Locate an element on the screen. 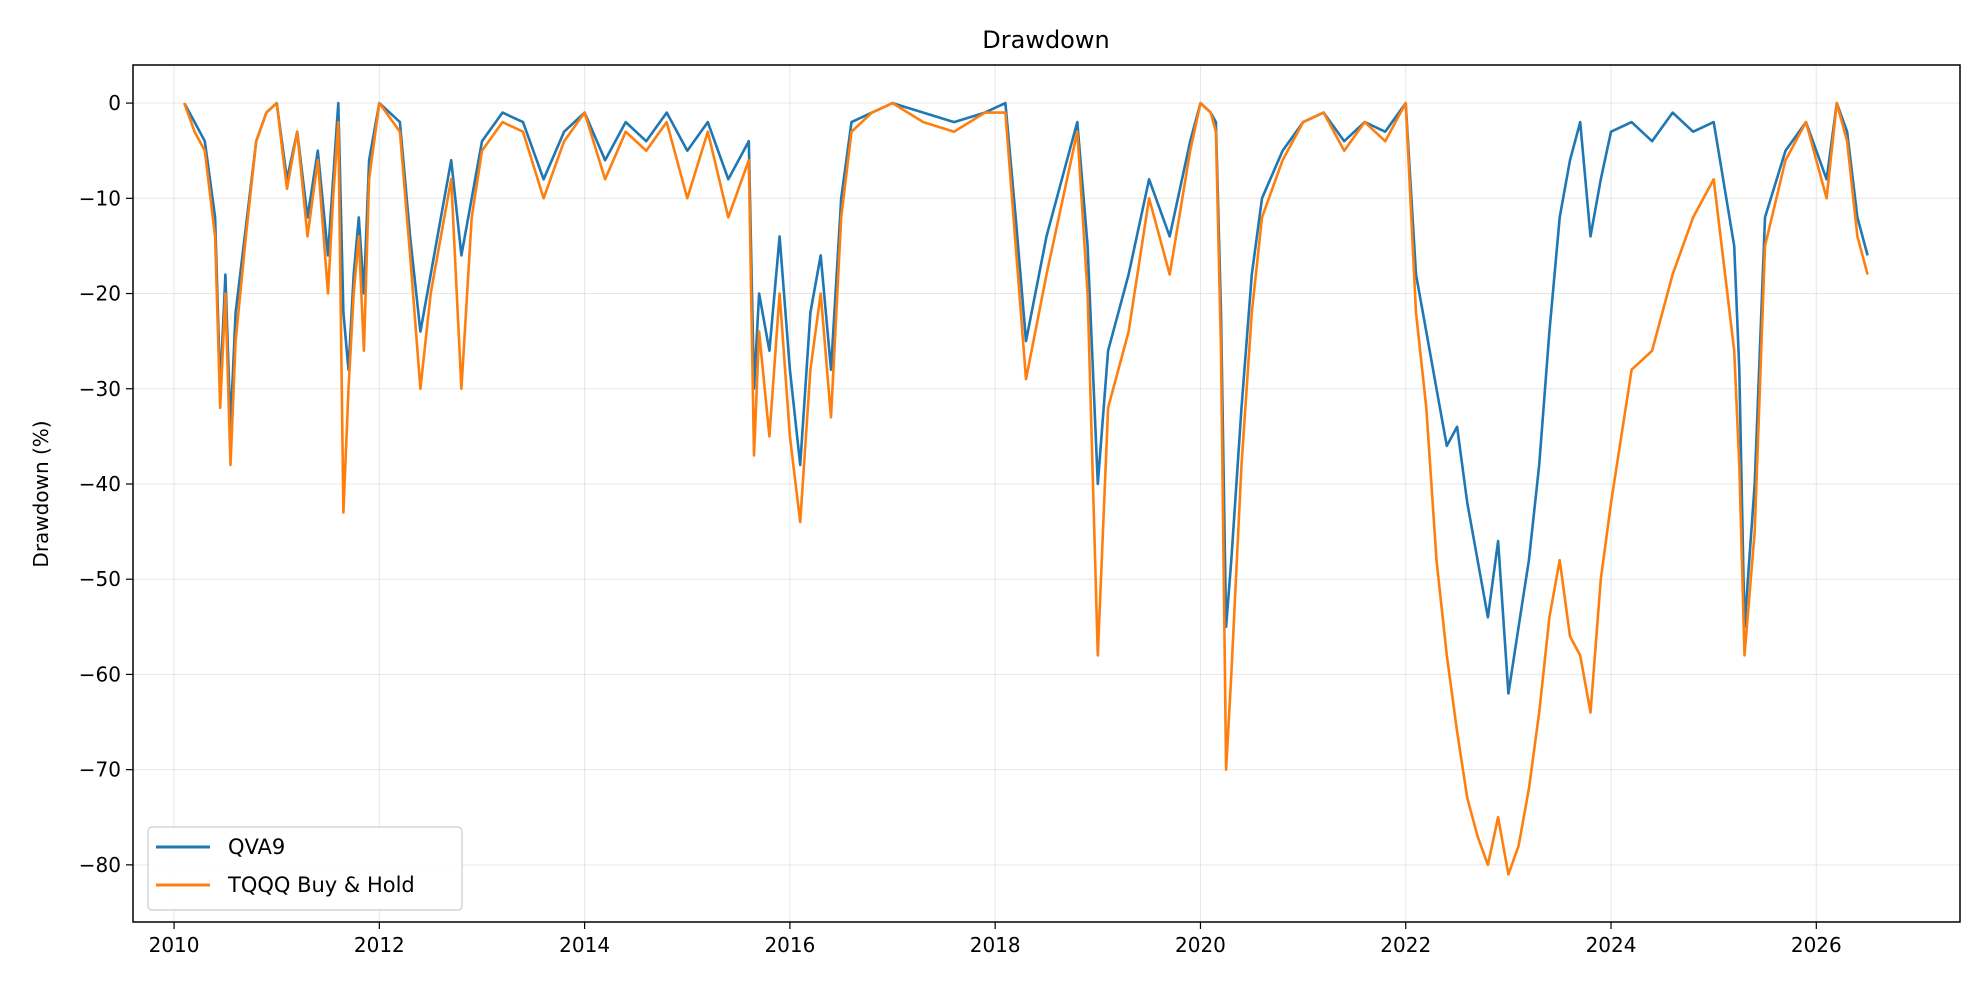 Image resolution: width=1980 pixels, height=990 pixels. chart-title: Drawdown is located at coordinates (1045, 40).